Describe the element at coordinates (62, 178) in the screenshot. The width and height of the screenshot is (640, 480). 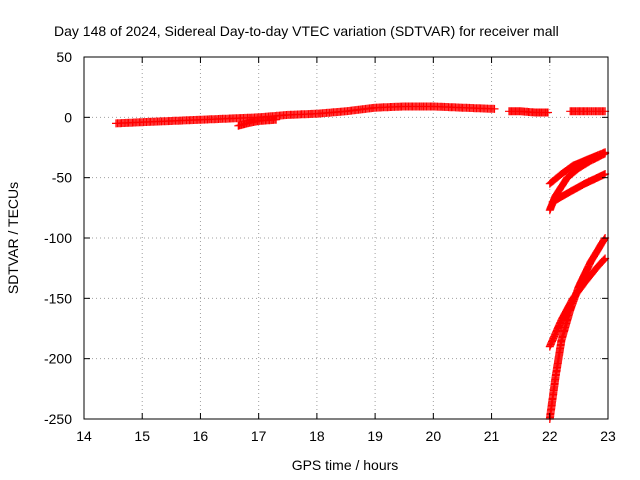
I see `y-tick-label: -50` at that location.